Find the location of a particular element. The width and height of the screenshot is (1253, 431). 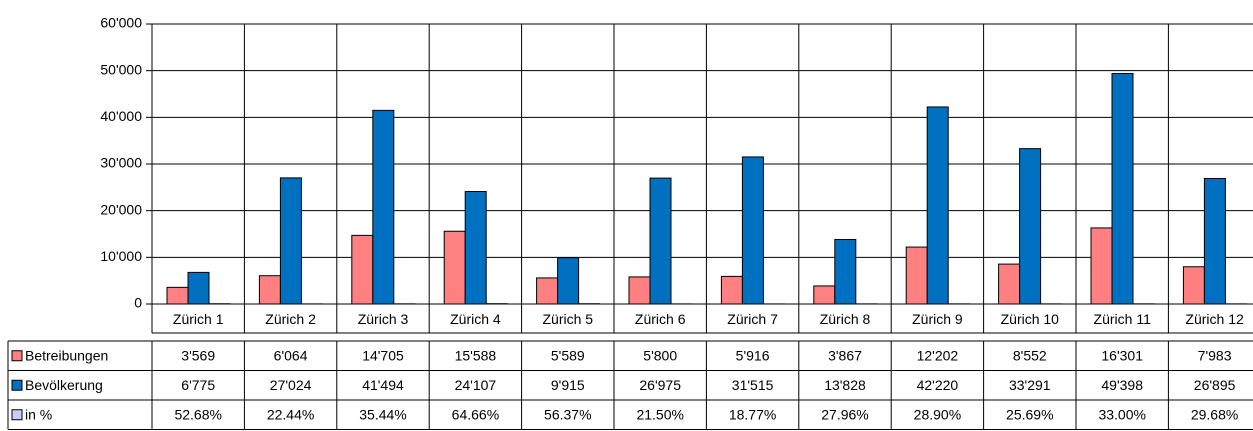

table-value: 56.37% is located at coordinates (567, 414).